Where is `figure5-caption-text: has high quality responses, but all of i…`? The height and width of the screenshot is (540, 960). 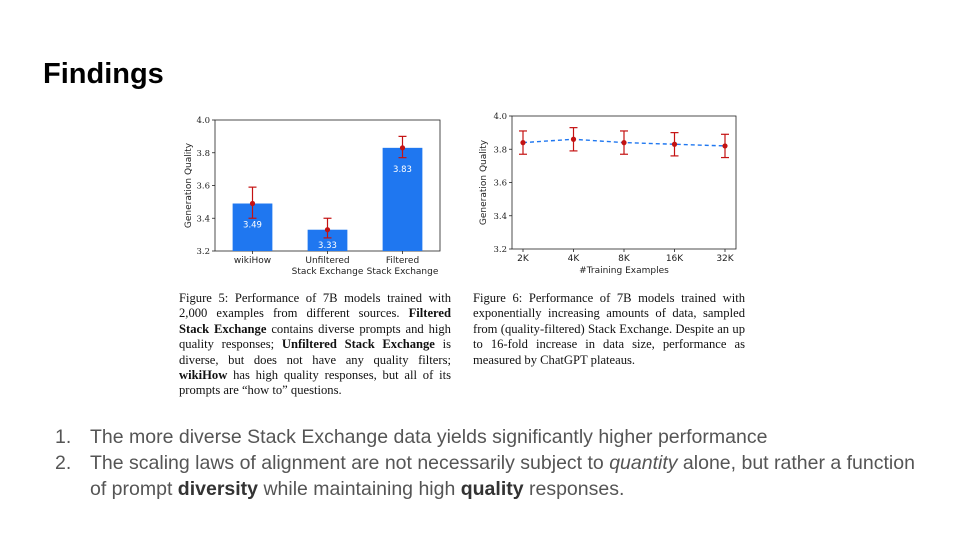 figure5-caption-text: has high quality responses, but all of i… is located at coordinates (315, 383).